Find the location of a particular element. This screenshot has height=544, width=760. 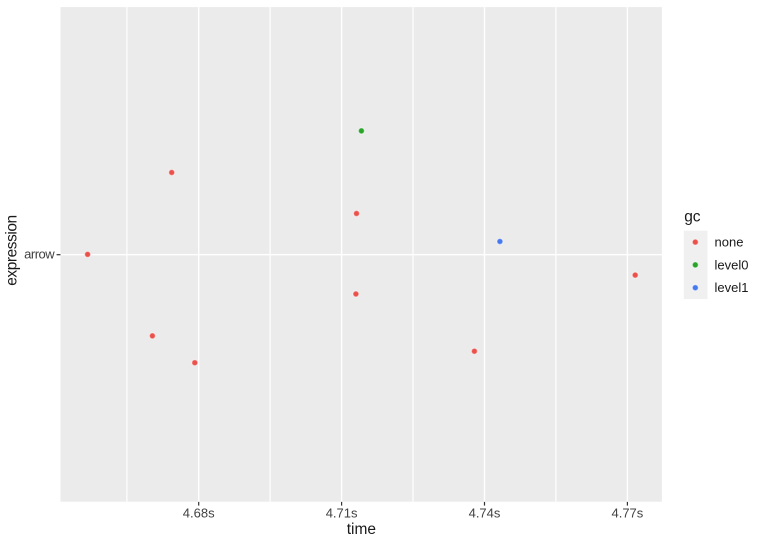

svg-text: none is located at coordinates (729, 242).